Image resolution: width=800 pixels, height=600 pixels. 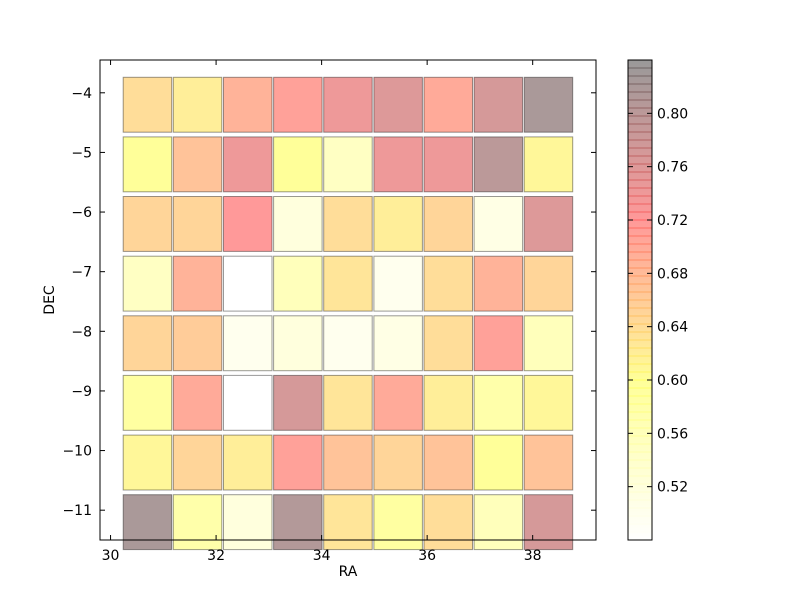 I want to click on y-tick-label: −4, so click(x=81, y=94).